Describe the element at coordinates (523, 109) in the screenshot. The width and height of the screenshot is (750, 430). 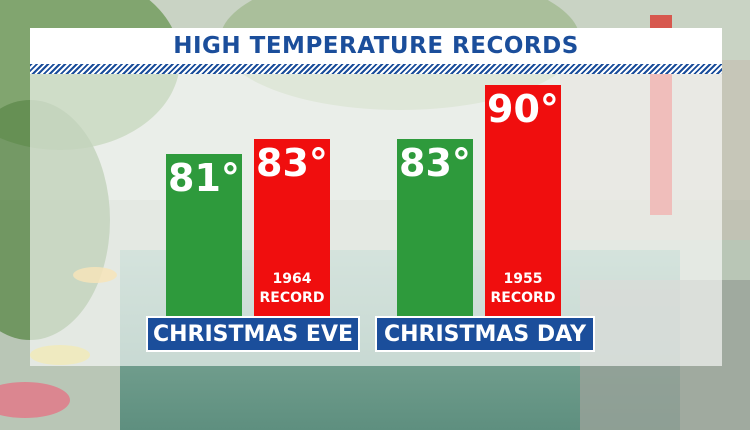
I see `bar-value-label: 90°` at that location.